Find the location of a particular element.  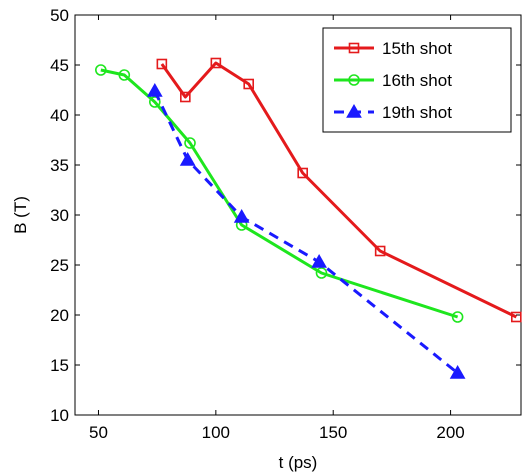

legend-label: 19th shot is located at coordinates (417, 112).